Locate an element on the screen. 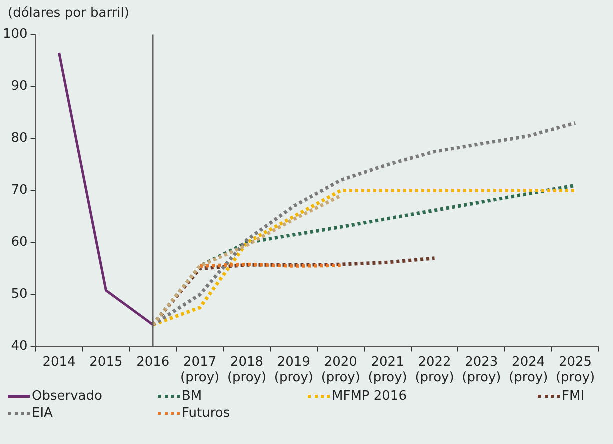 The width and height of the screenshot is (613, 444). x-tick-label: 2022 (proy) is located at coordinates (434, 370).